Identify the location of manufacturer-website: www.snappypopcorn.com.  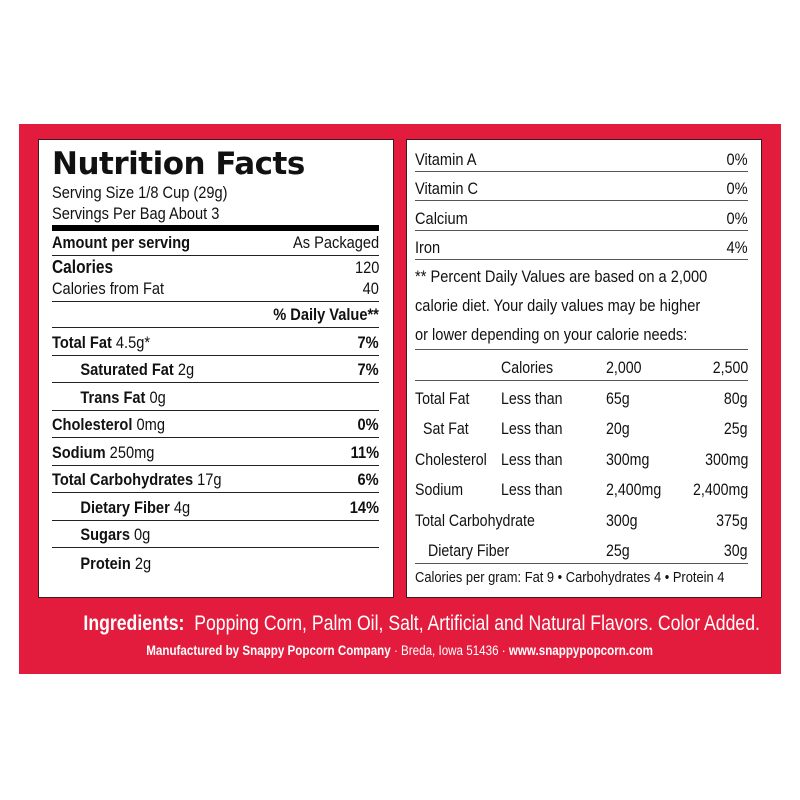
(581, 650).